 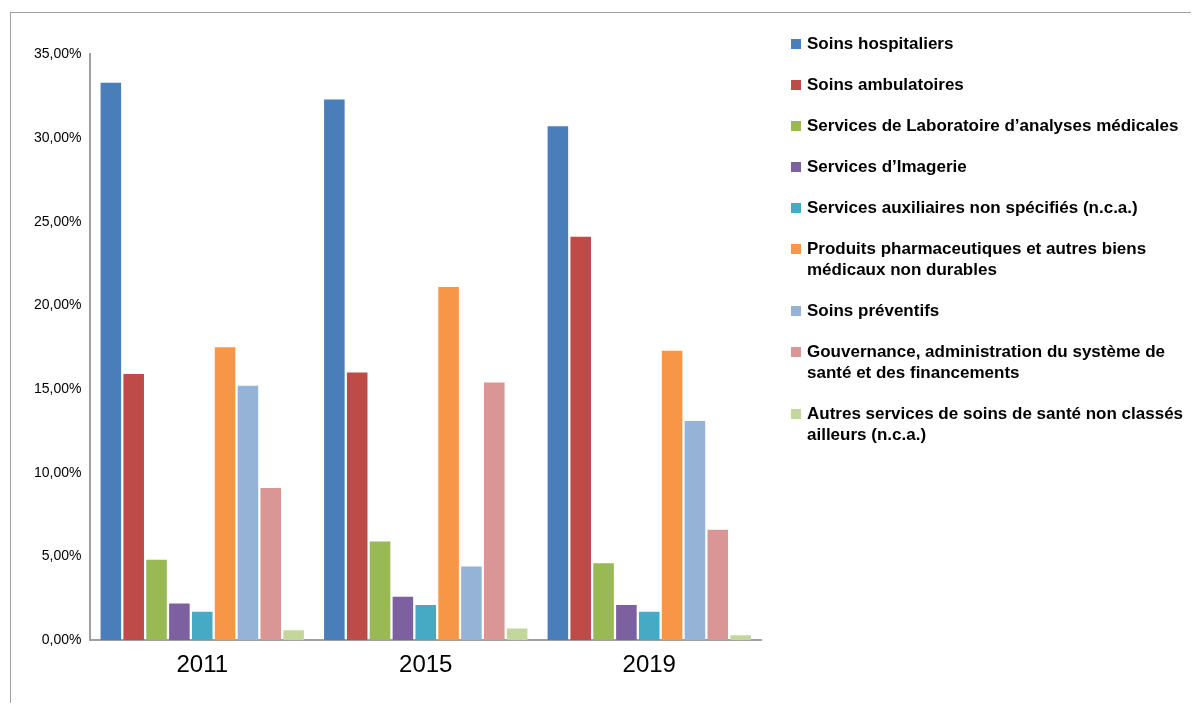 I want to click on legend-label: Soins ambulatoires, so click(x=885, y=84).